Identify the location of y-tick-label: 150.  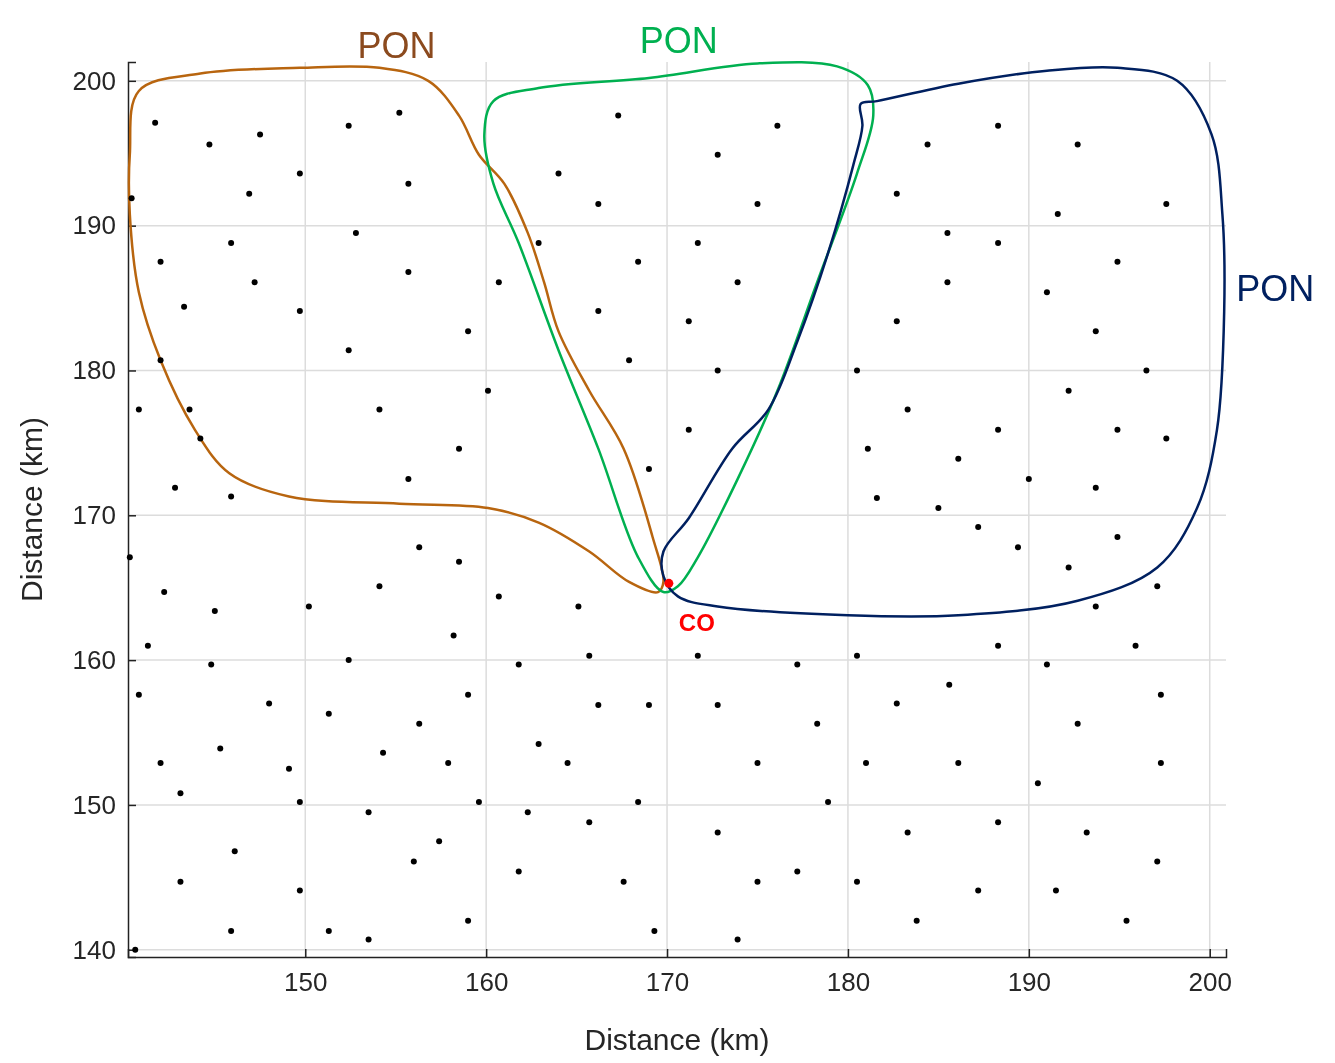
(94, 804).